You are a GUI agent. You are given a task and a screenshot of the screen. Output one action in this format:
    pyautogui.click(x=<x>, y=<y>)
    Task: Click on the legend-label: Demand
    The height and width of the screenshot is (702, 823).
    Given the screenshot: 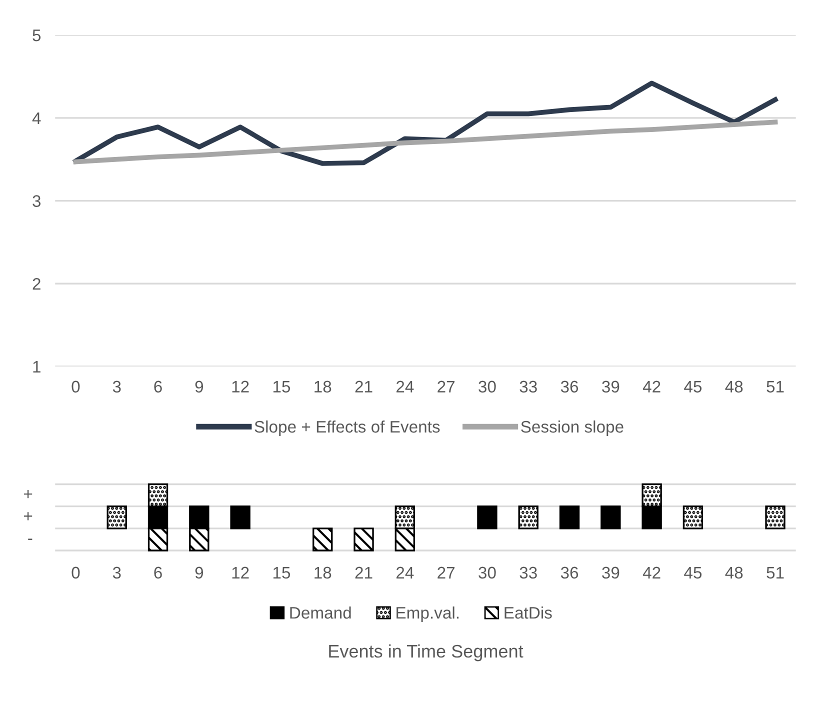 What is the action you would take?
    pyautogui.click(x=320, y=612)
    